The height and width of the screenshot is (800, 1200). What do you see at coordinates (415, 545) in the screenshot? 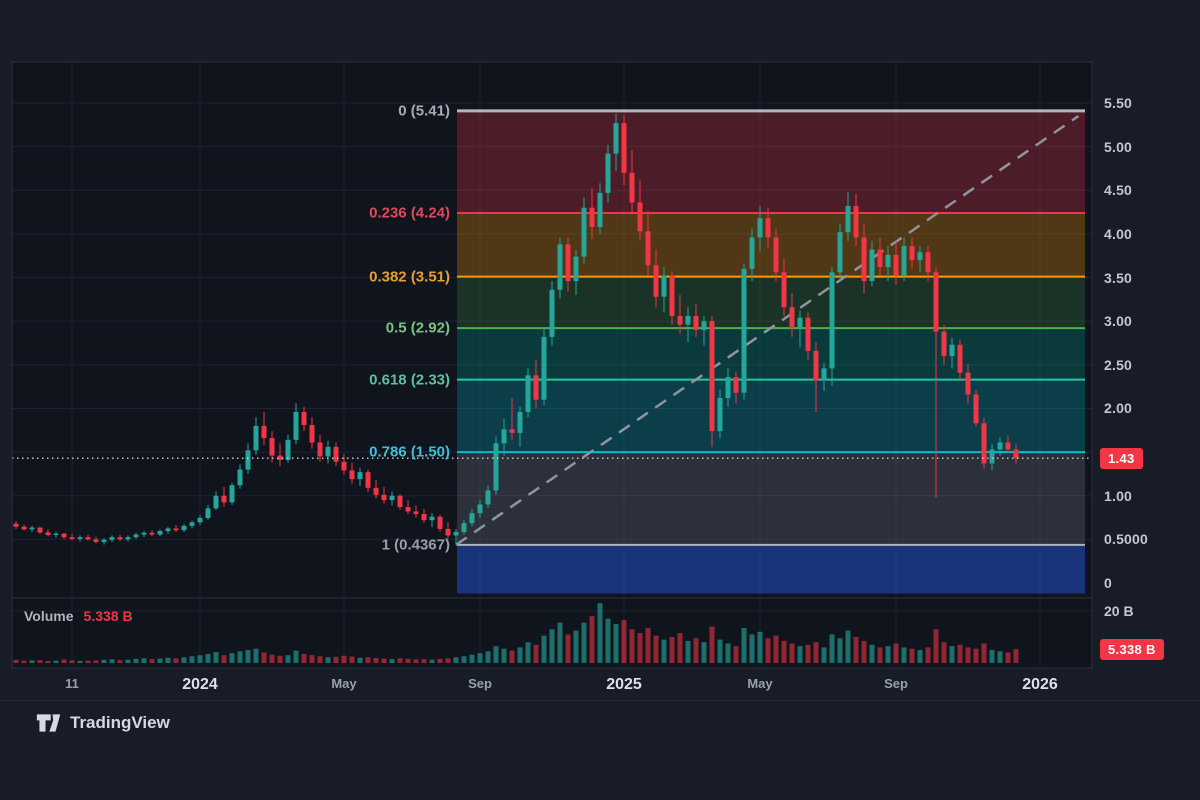
I see `fib-level-label: 1 (0.4367)` at bounding box center [415, 545].